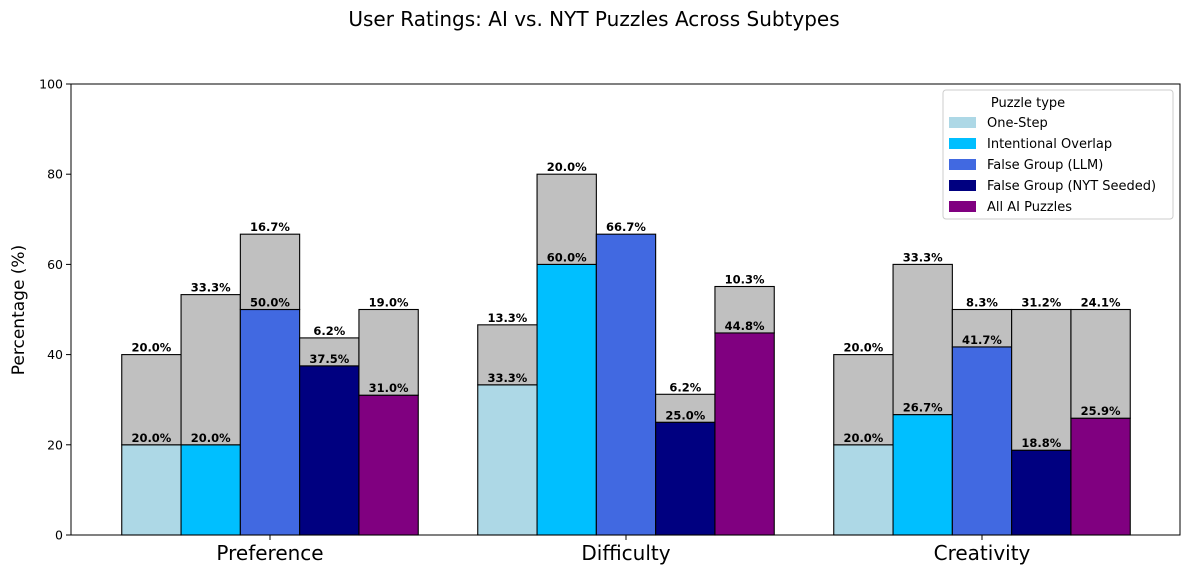  I want to click on legend-entry: False Group (LLM), so click(1045, 165).